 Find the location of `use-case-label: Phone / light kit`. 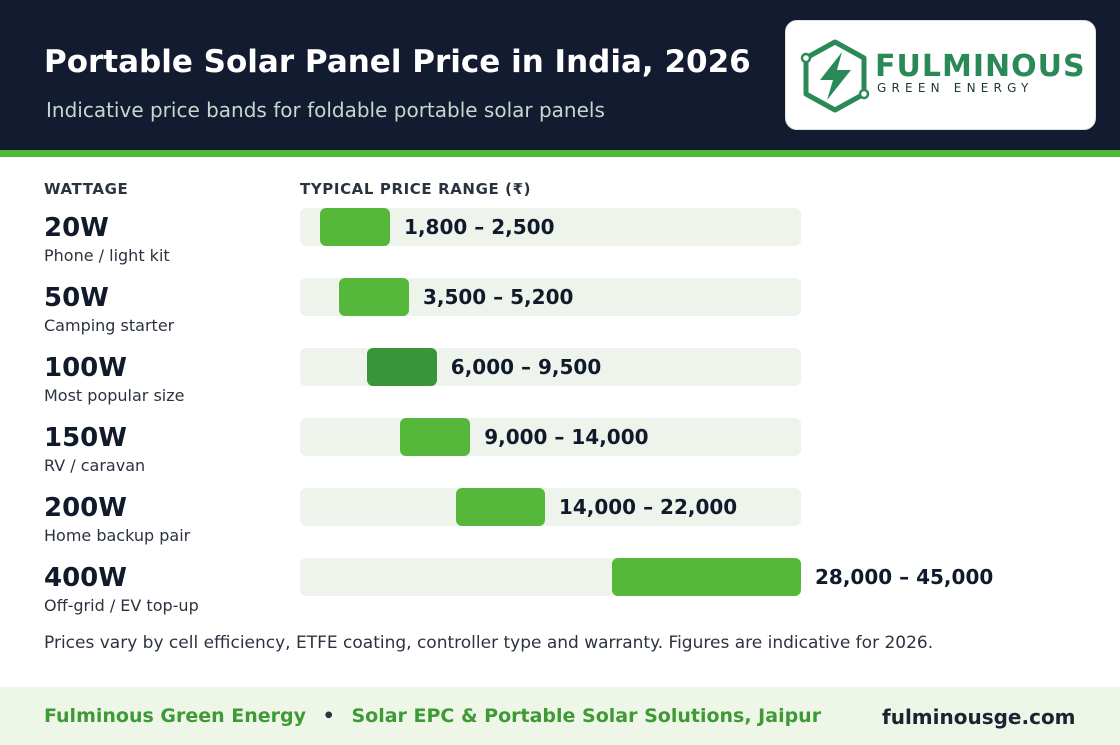

use-case-label: Phone / light kit is located at coordinates (107, 255).